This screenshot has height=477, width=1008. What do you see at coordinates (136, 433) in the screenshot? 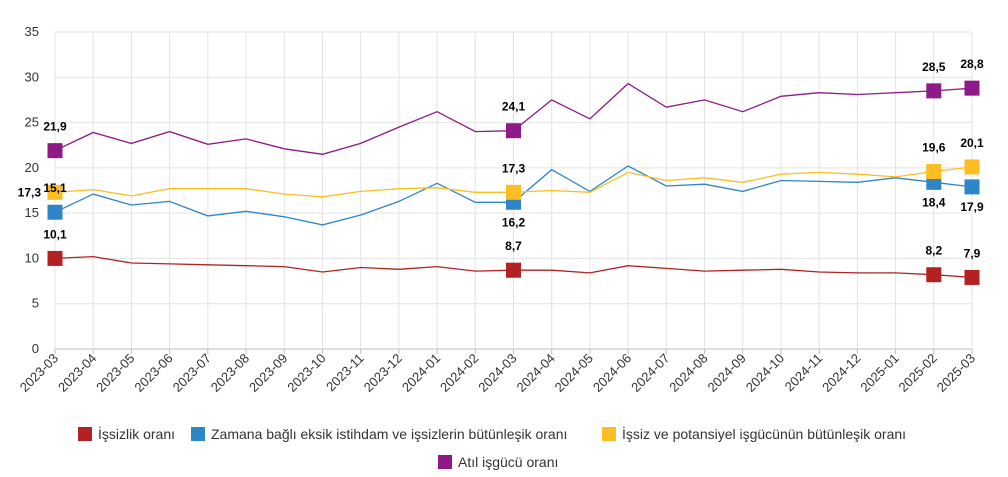
I see `legend-label: İşsizlik oranı` at bounding box center [136, 433].